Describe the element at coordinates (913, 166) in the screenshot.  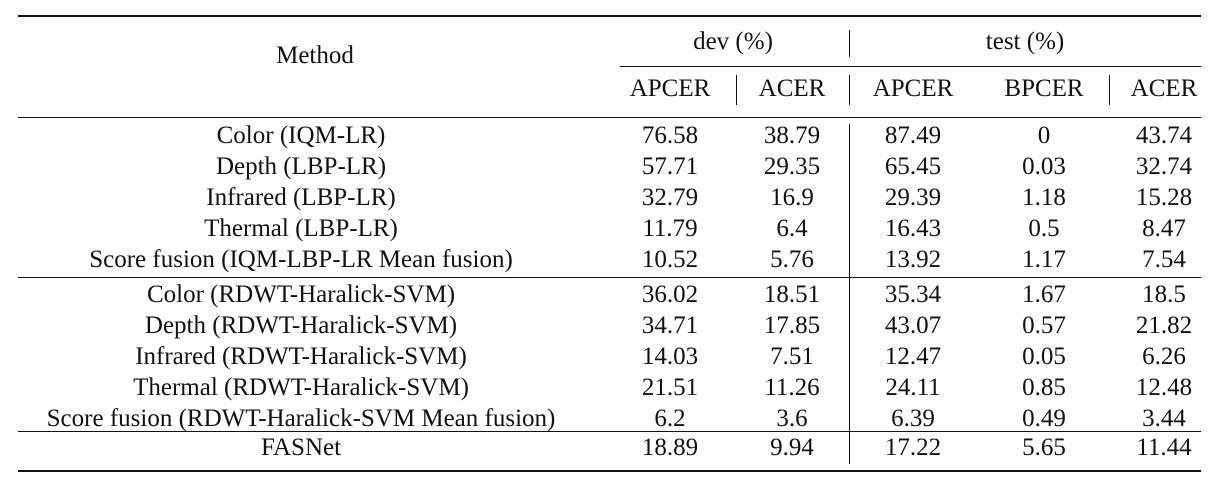
I see `value-cell: 65.45` at that location.